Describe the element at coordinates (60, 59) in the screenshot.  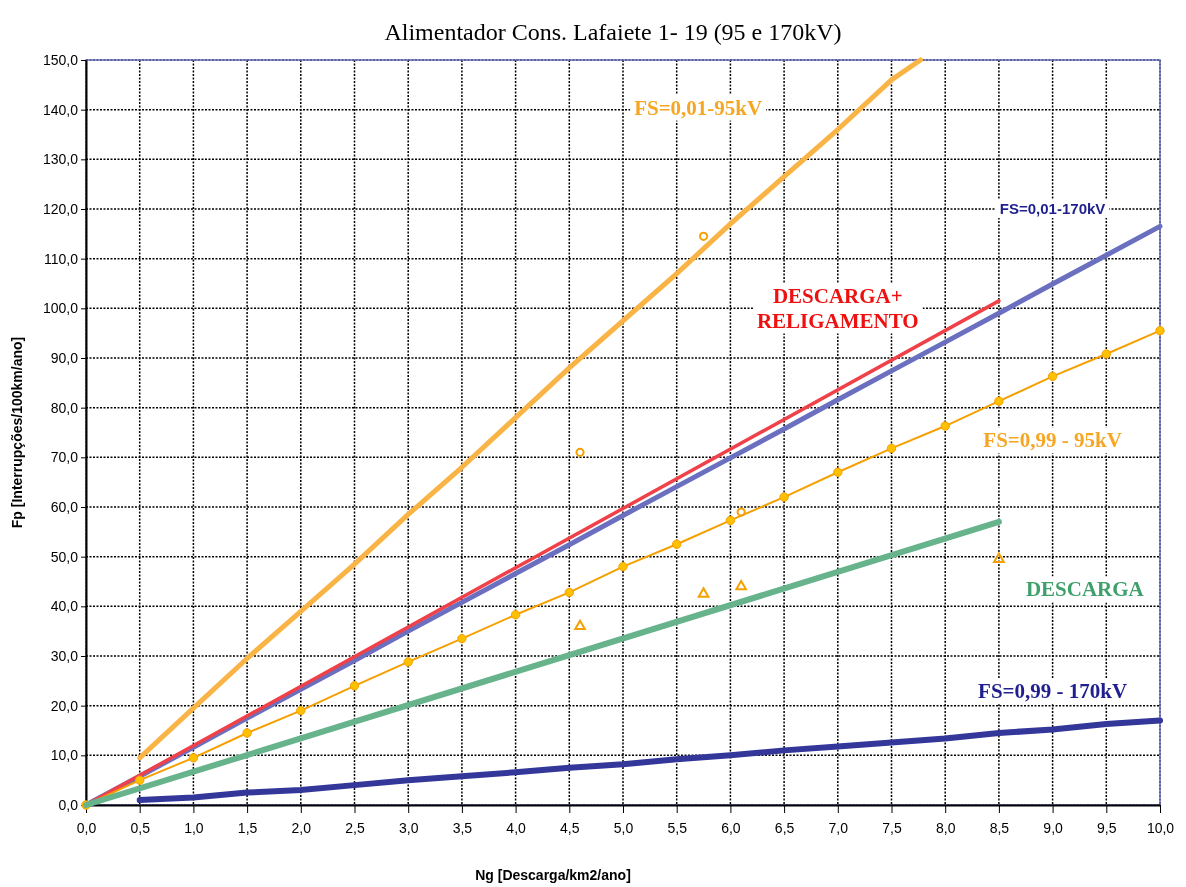
I see `y-tick-label: 150,0` at that location.